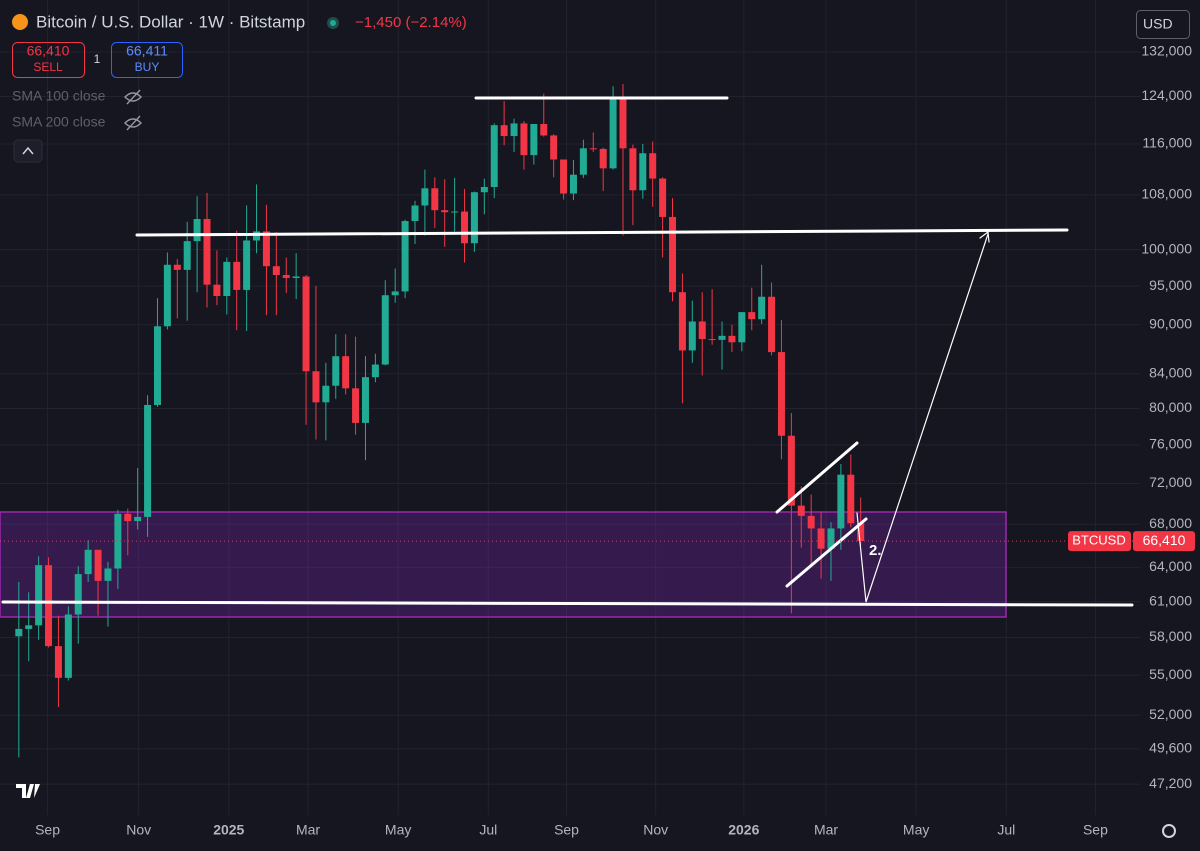 This screenshot has height=851, width=1200. Describe the element at coordinates (1170, 600) in the screenshot. I see `y-tick-label: 61,000` at that location.